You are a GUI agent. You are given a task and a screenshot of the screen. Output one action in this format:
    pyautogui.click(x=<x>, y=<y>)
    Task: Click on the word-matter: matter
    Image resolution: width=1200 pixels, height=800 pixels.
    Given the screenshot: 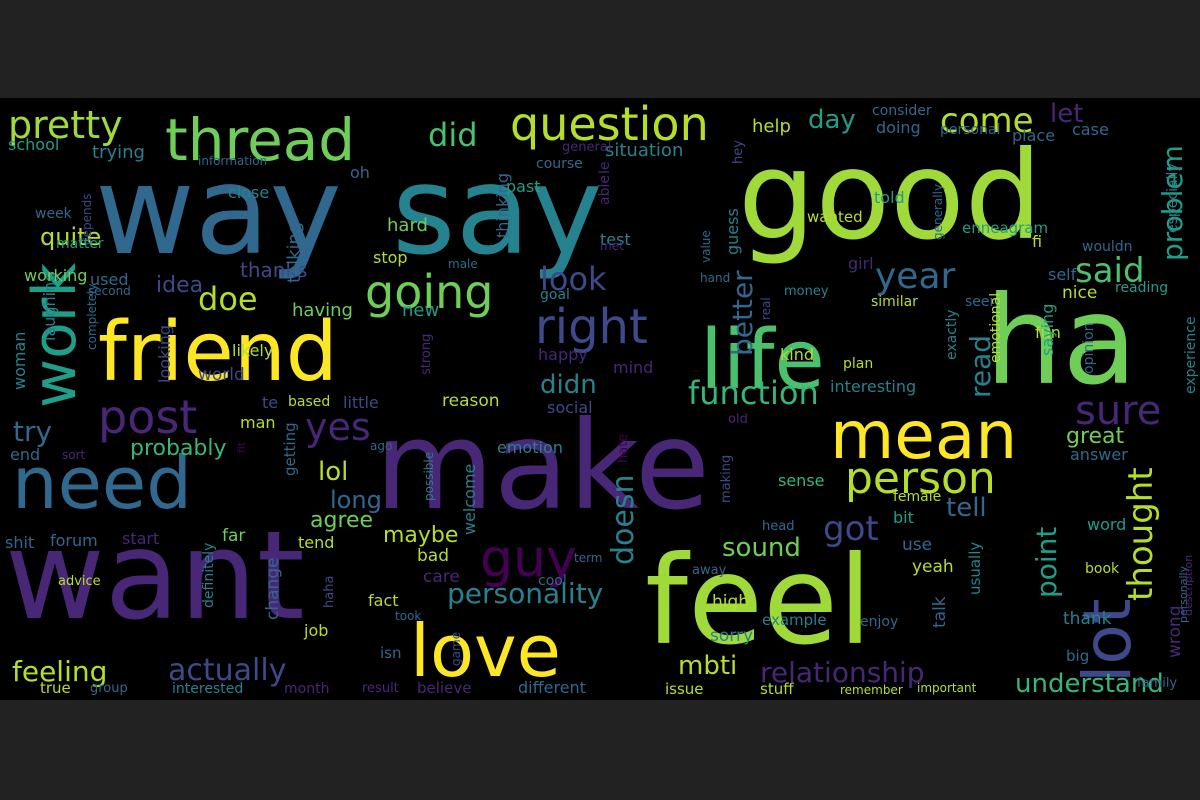 What is the action you would take?
    pyautogui.click(x=80, y=244)
    